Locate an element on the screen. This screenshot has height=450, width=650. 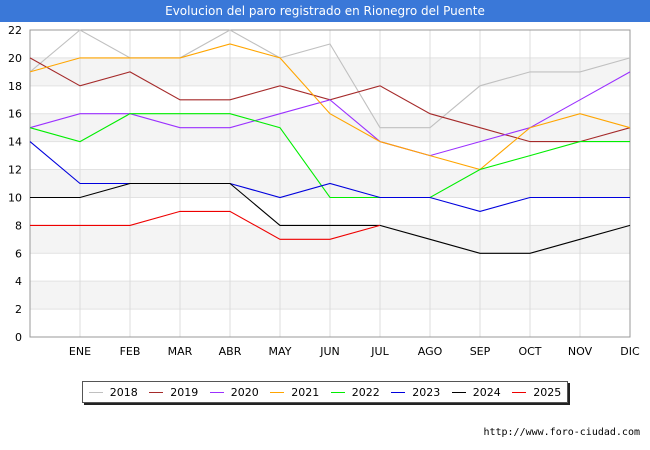
y-tick-label: 10 is located at coordinates (15, 197).